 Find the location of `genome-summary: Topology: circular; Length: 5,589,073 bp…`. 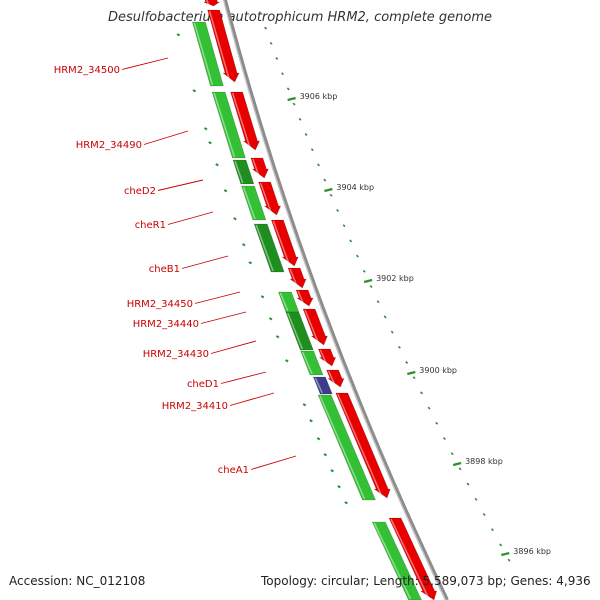

genome-summary: Topology: circular; Length: 5,589,073 bp… is located at coordinates (426, 581).